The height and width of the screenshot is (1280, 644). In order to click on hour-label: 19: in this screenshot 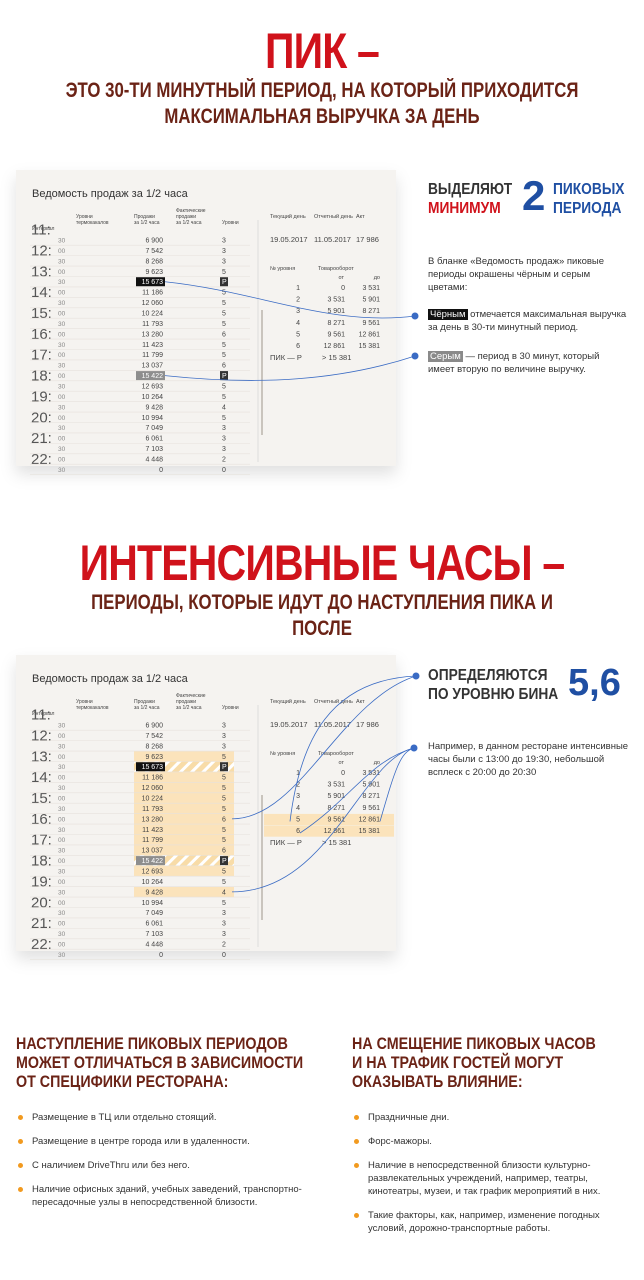, I will do `click(41, 396)`.